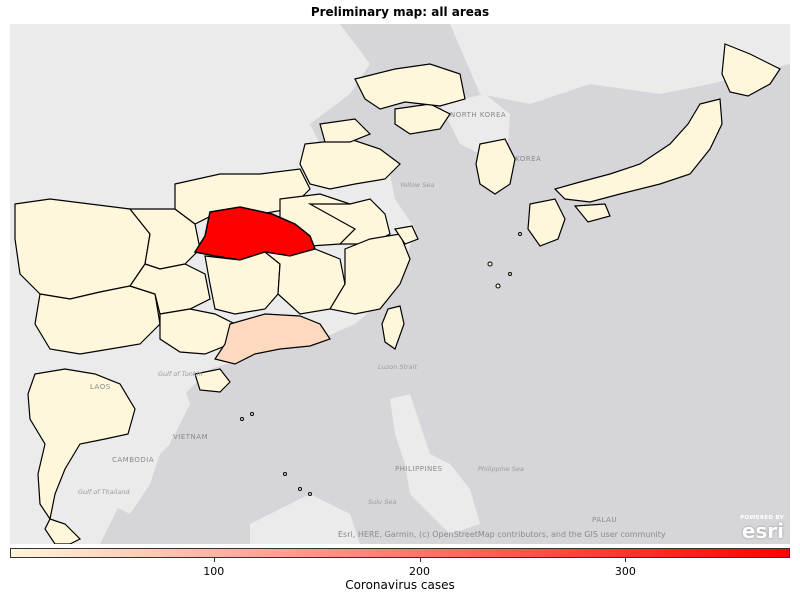  I want to click on region-honshu, so click(638, 150).